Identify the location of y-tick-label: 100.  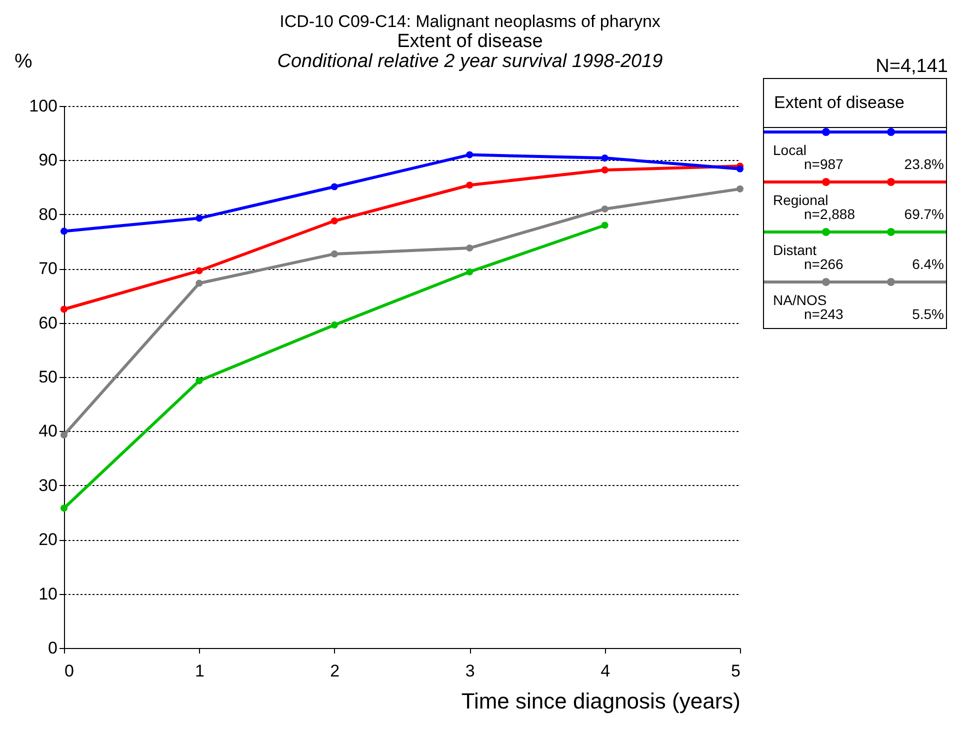
(43, 106).